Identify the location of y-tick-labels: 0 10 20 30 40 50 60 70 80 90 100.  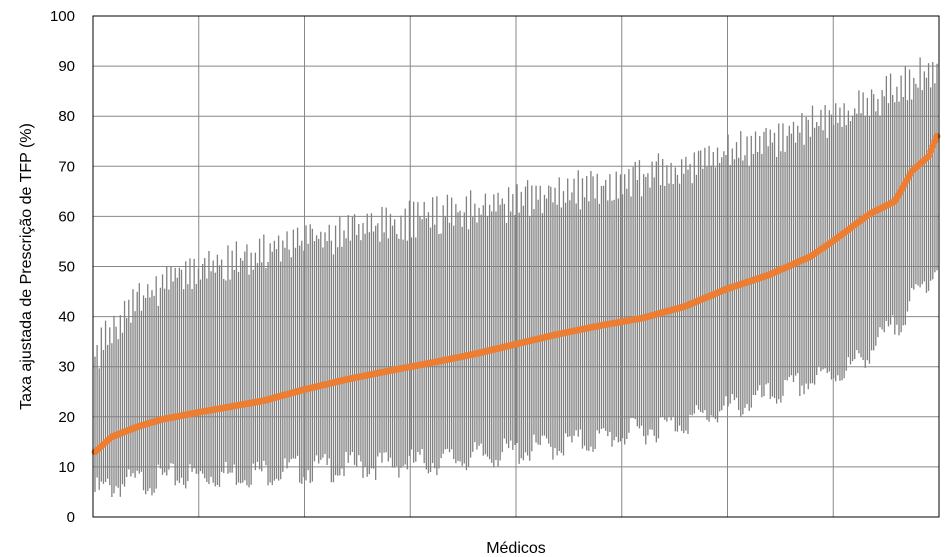
(62, 267).